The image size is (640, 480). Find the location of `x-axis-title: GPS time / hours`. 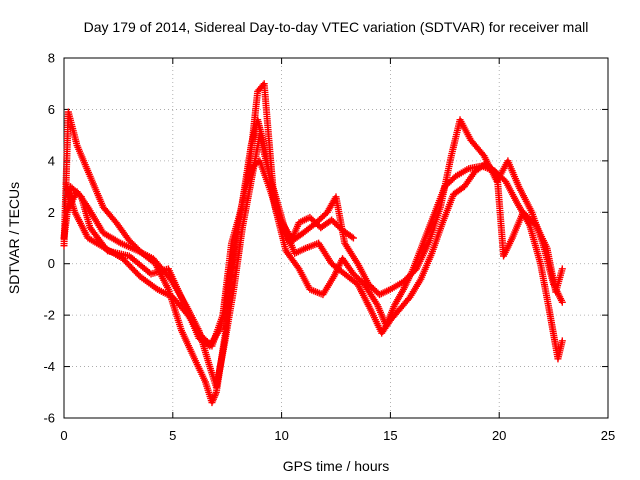

x-axis-title: GPS time / hours is located at coordinates (336, 466).